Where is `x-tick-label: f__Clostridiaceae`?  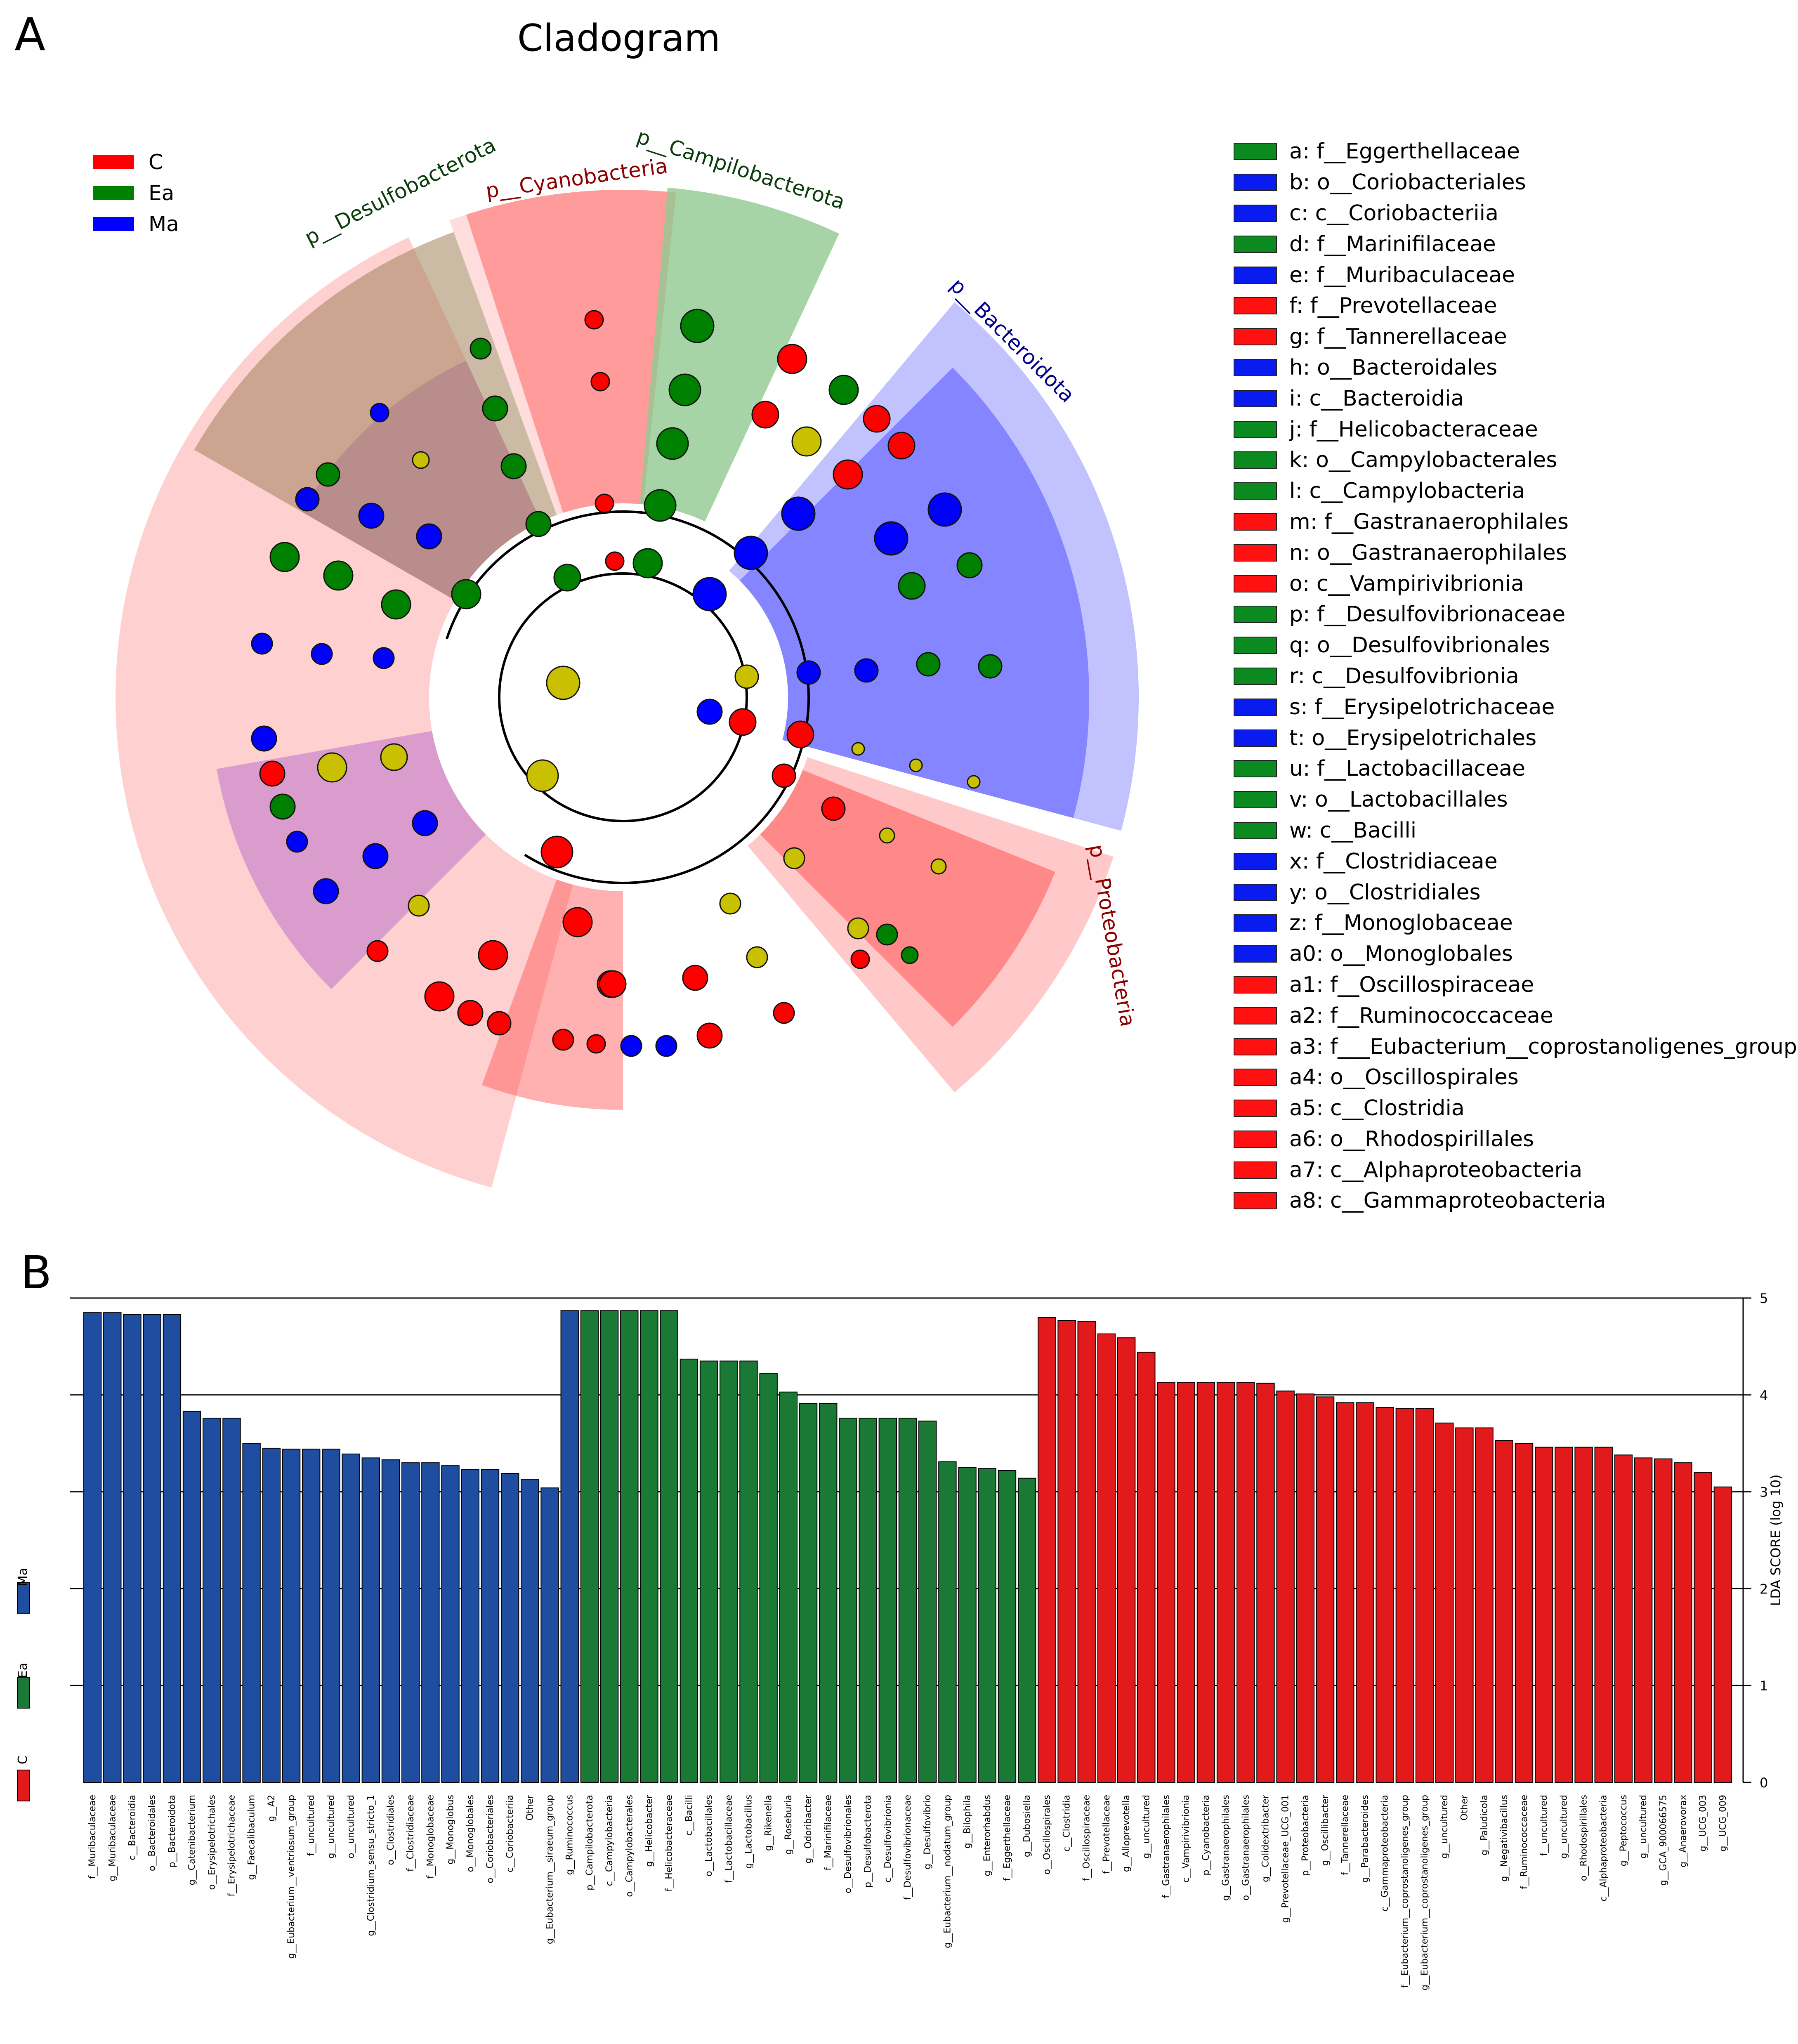 x-tick-label: f__Clostridiaceae is located at coordinates (411, 1833).